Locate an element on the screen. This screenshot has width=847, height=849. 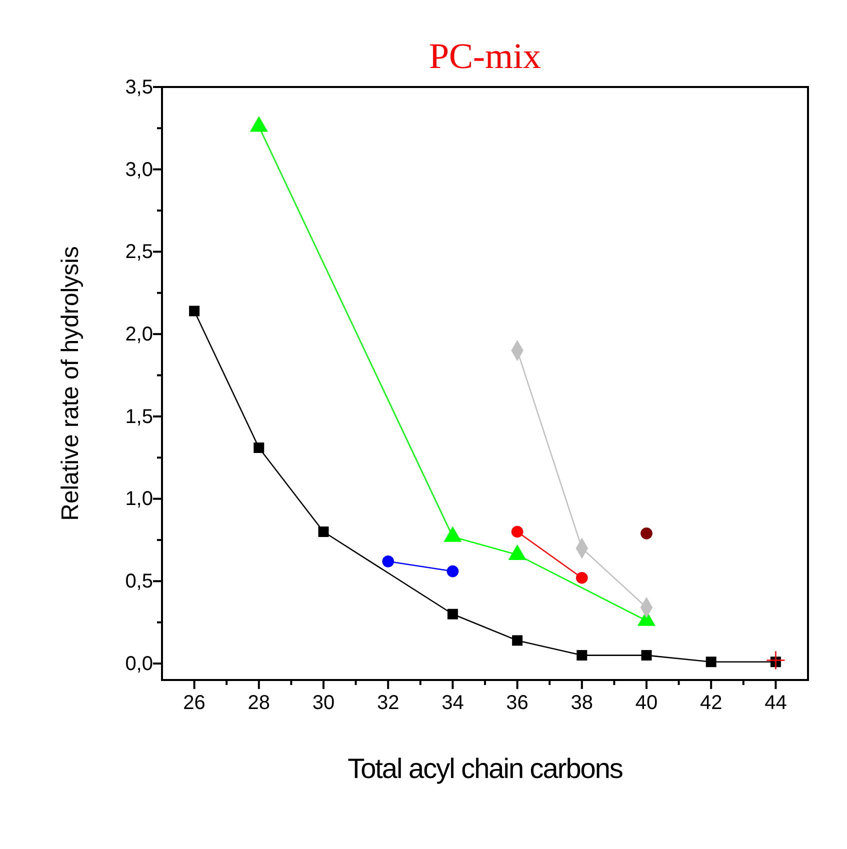
x-tick-label: 44 is located at coordinates (775, 703).